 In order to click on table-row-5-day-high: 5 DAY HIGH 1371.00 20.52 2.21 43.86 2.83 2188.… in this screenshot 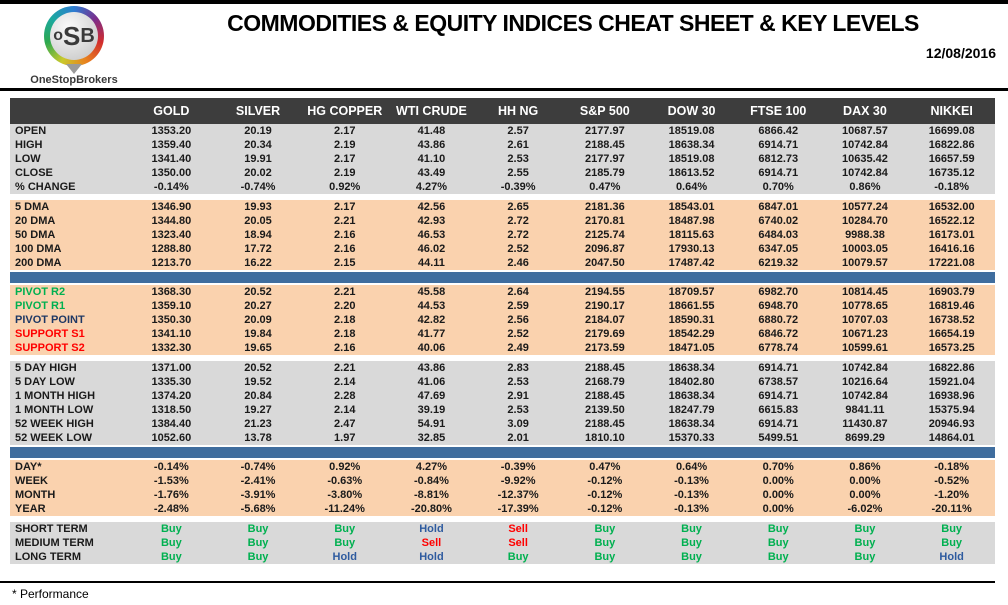, I will do `click(502, 368)`.